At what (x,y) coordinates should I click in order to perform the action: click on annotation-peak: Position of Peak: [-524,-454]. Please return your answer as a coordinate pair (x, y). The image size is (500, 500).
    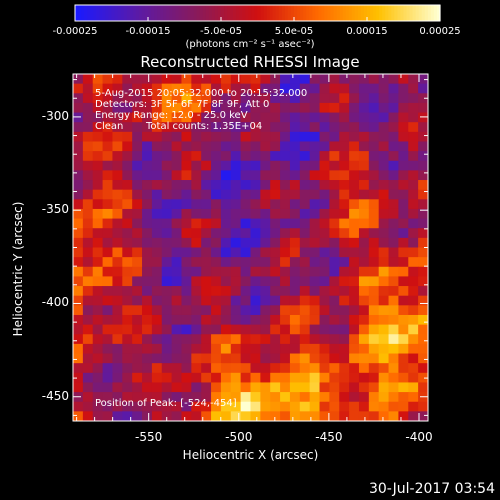
    Looking at the image, I should click on (166, 403).